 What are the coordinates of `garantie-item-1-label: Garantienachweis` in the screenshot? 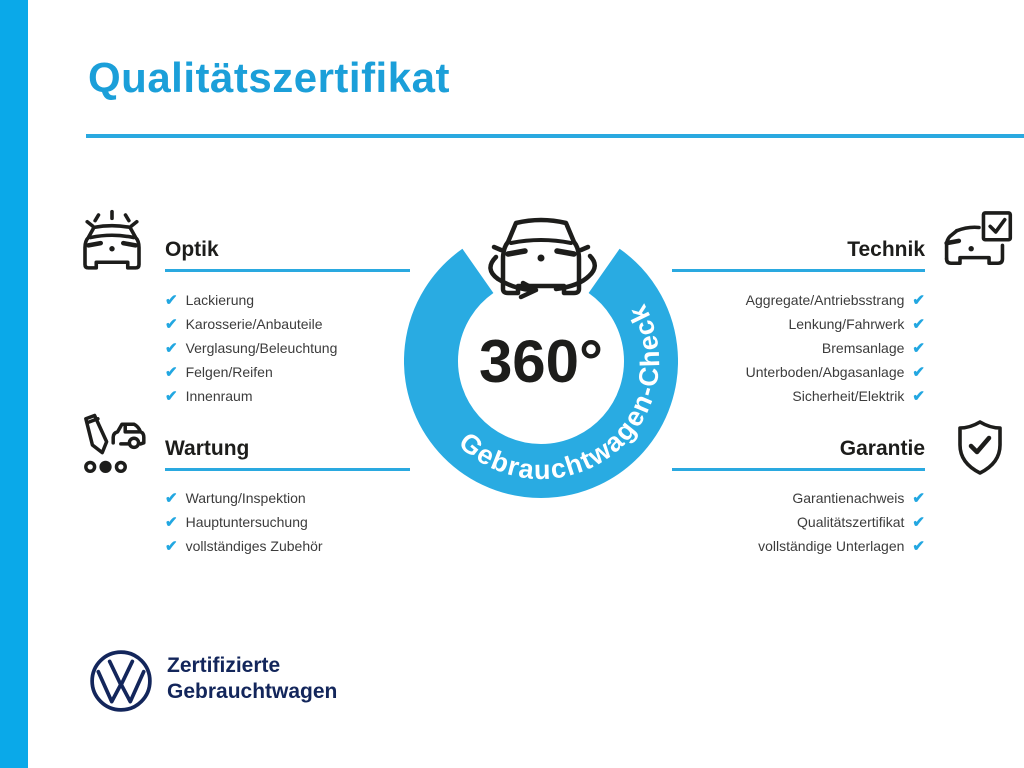 It's located at (848, 498).